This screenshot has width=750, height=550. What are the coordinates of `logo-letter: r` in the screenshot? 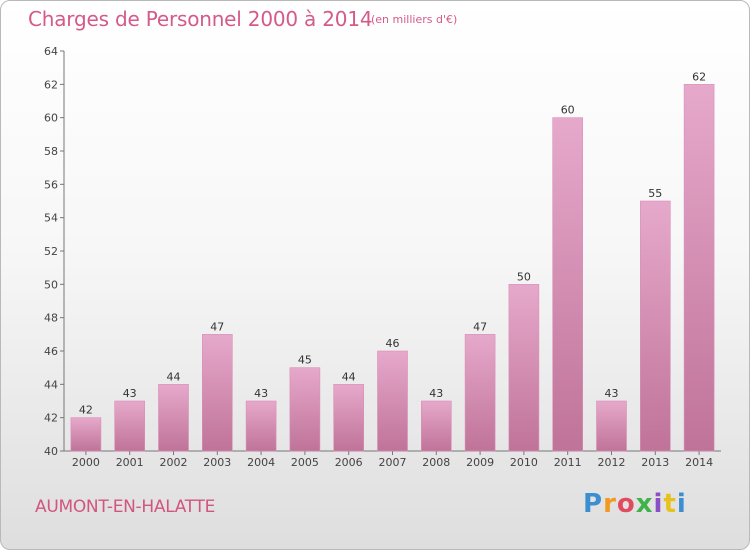 It's located at (610, 504).